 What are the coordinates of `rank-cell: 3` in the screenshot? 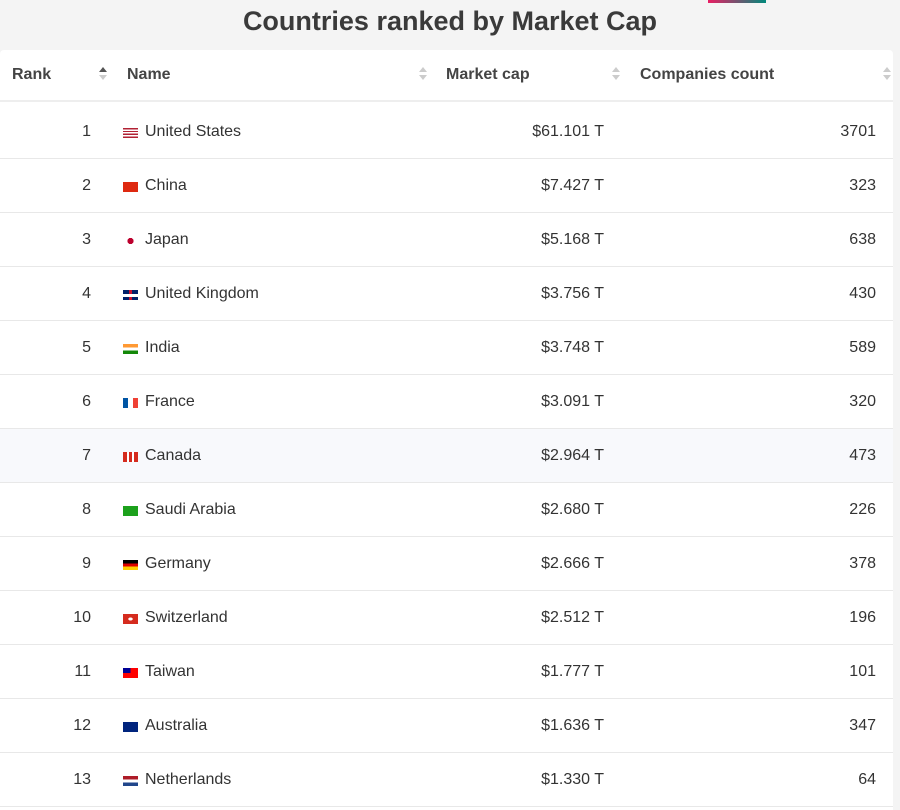 It's located at (86, 239).